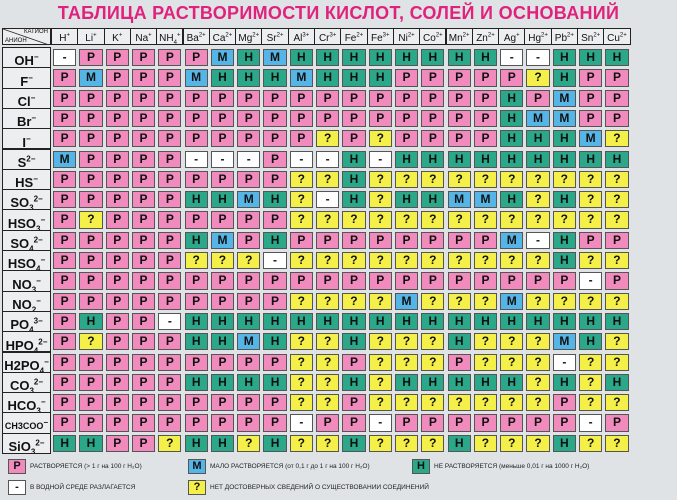 This screenshot has height=500, width=677. I want to click on anion-header: F−, so click(26, 78).